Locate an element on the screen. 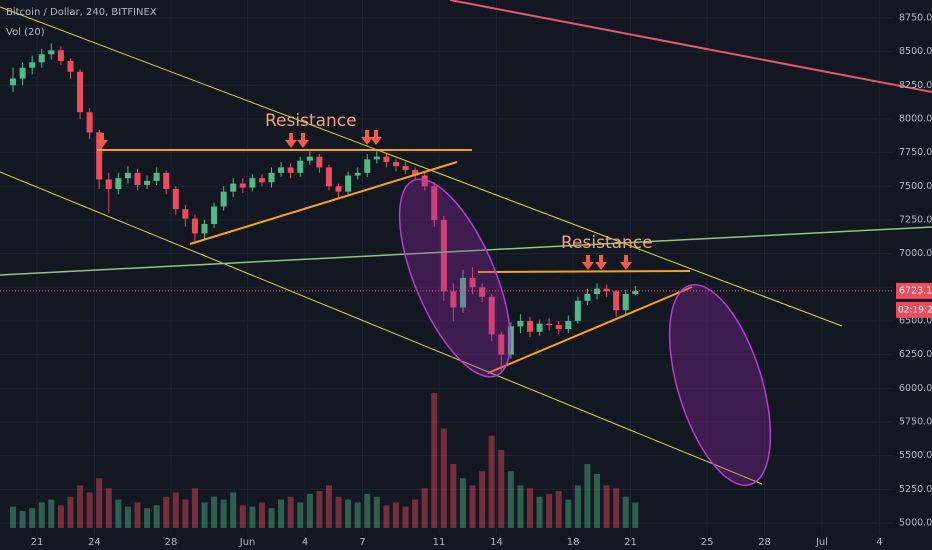  x-tick-label: 18 is located at coordinates (573, 542).